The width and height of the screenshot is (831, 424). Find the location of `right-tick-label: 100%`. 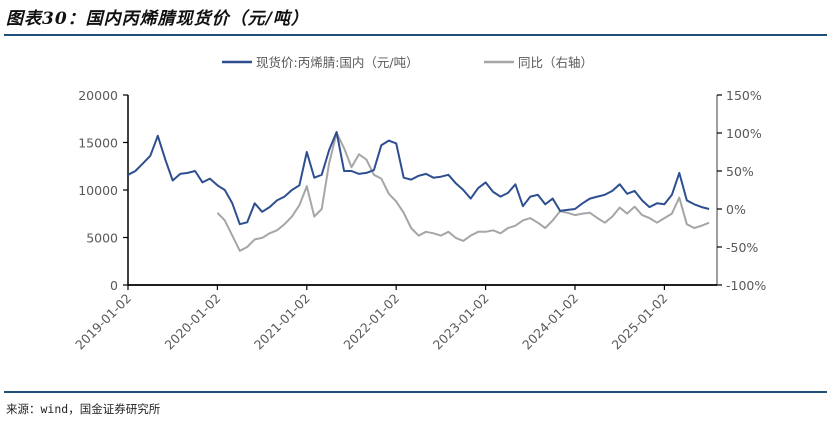

right-tick-label: 100% is located at coordinates (744, 133).